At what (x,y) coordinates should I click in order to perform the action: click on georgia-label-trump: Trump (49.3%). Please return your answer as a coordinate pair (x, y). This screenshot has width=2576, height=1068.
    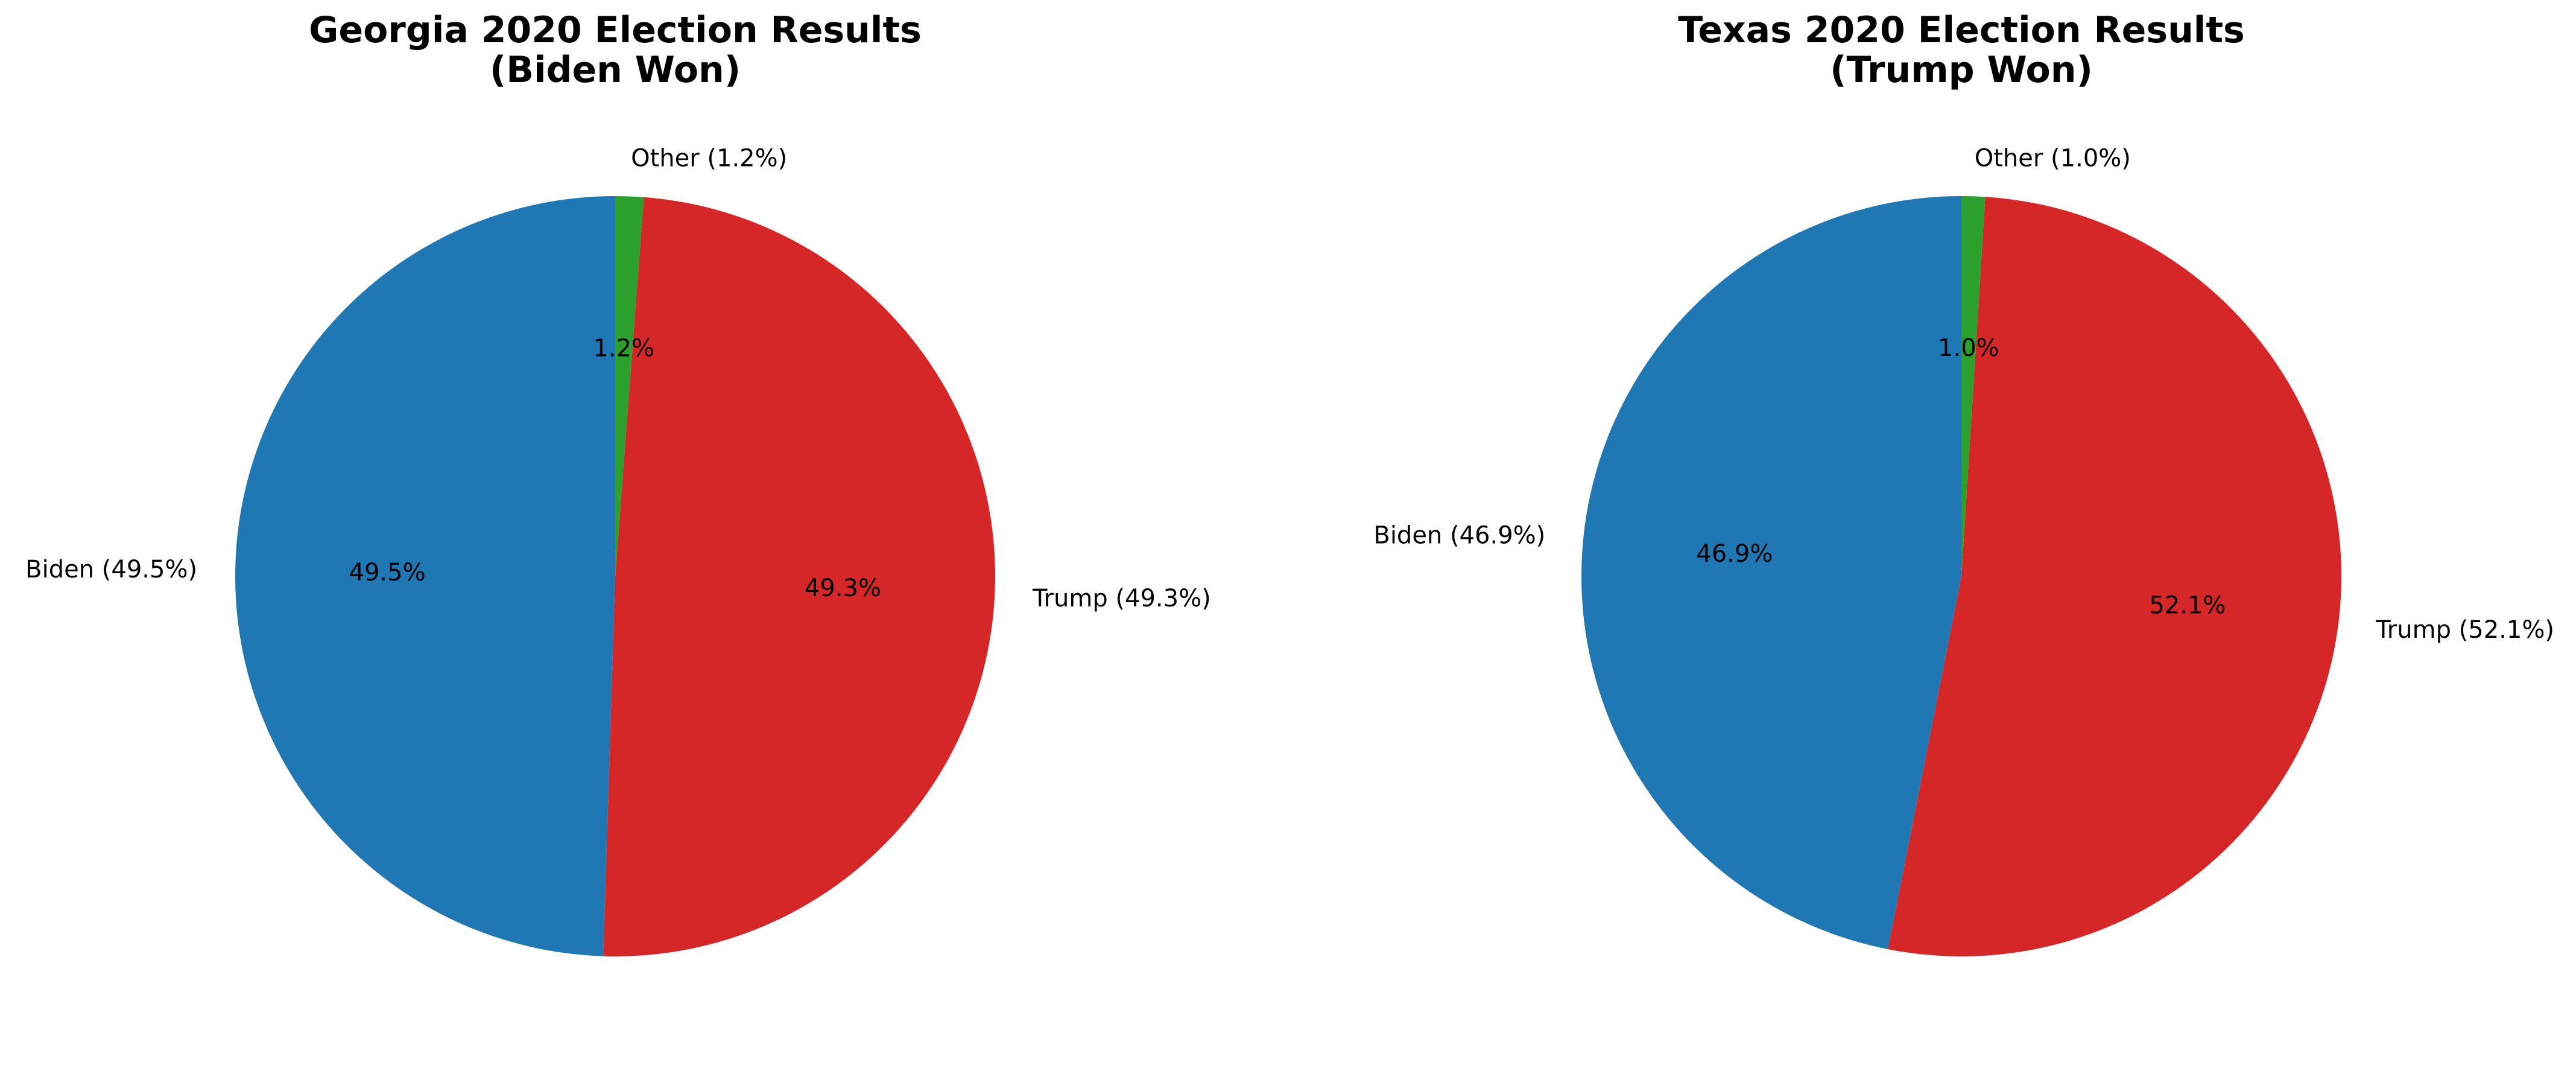
    Looking at the image, I should click on (1121, 598).